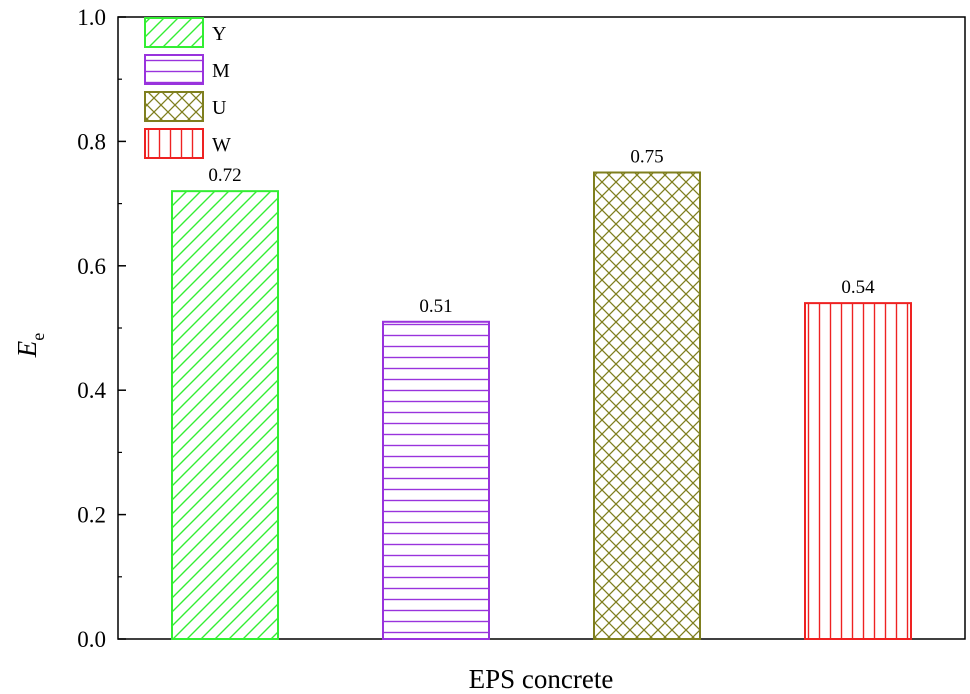 Image resolution: width=970 pixels, height=694 pixels. I want to click on legend-swatch-y, so click(174, 32).